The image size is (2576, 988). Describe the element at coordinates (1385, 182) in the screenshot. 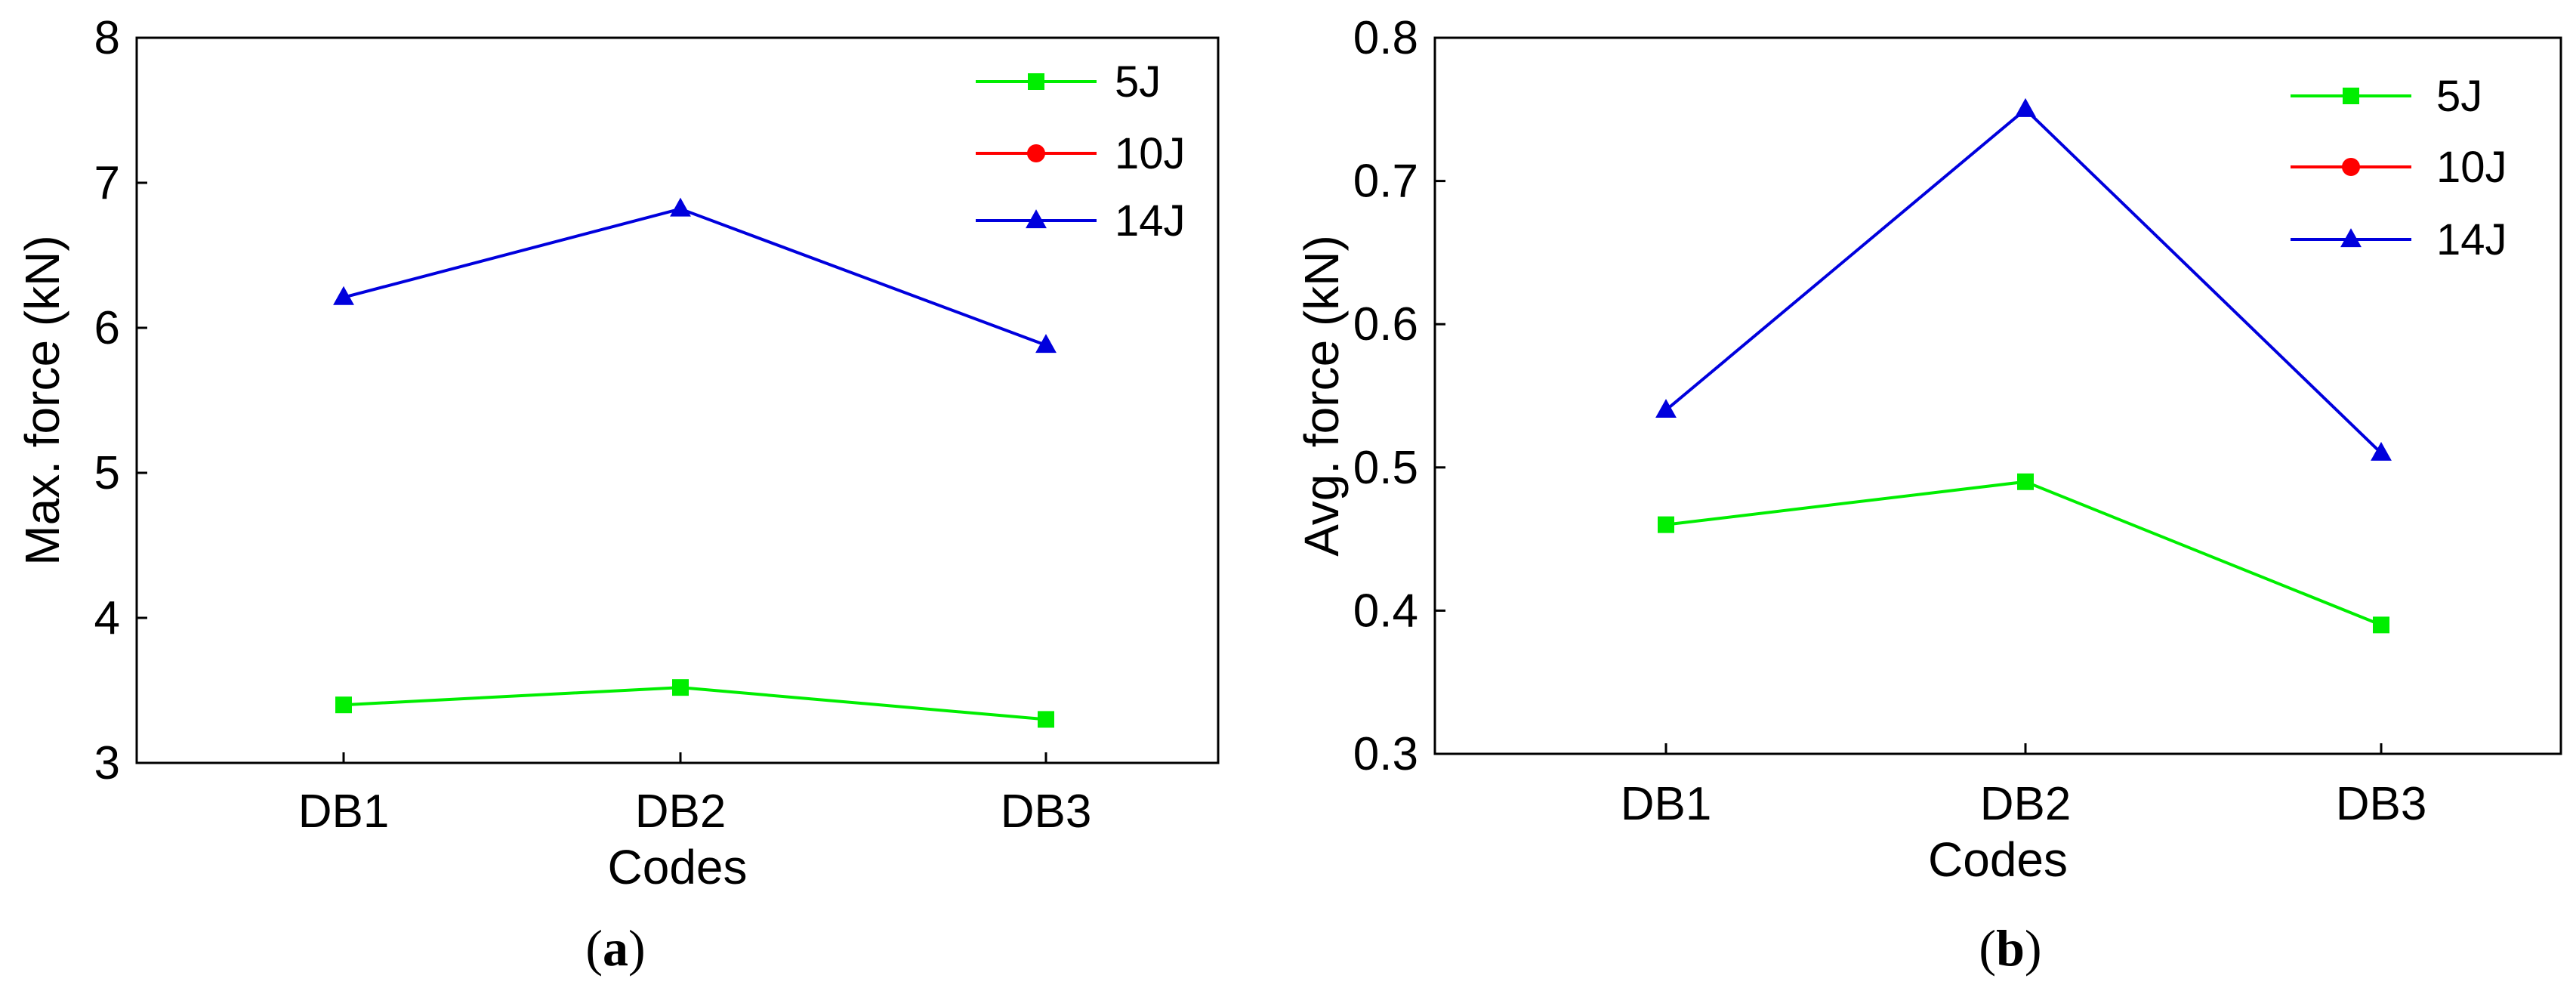

I see `y-tick-label: 0.7` at that location.